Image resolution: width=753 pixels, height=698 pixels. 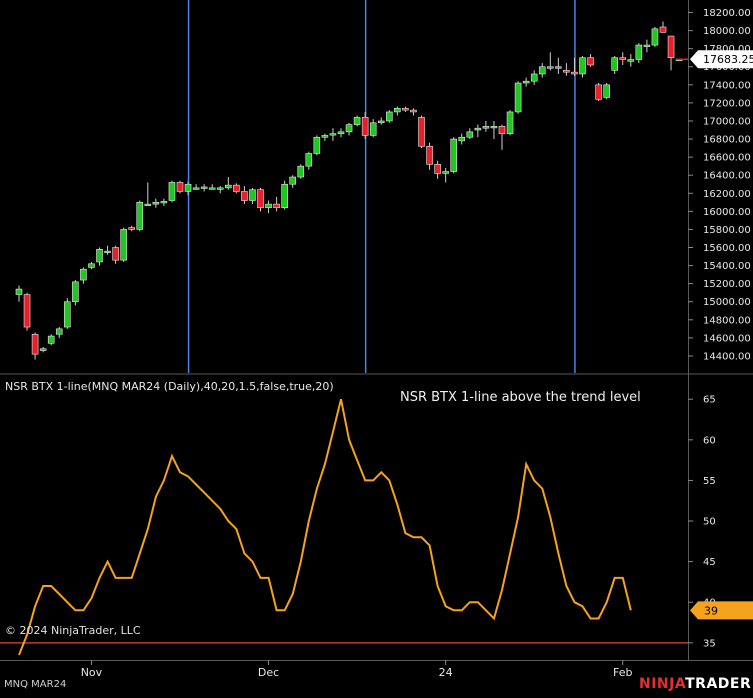 What do you see at coordinates (727, 284) in the screenshot?
I see `price-tick-label: 15200.00` at bounding box center [727, 284].